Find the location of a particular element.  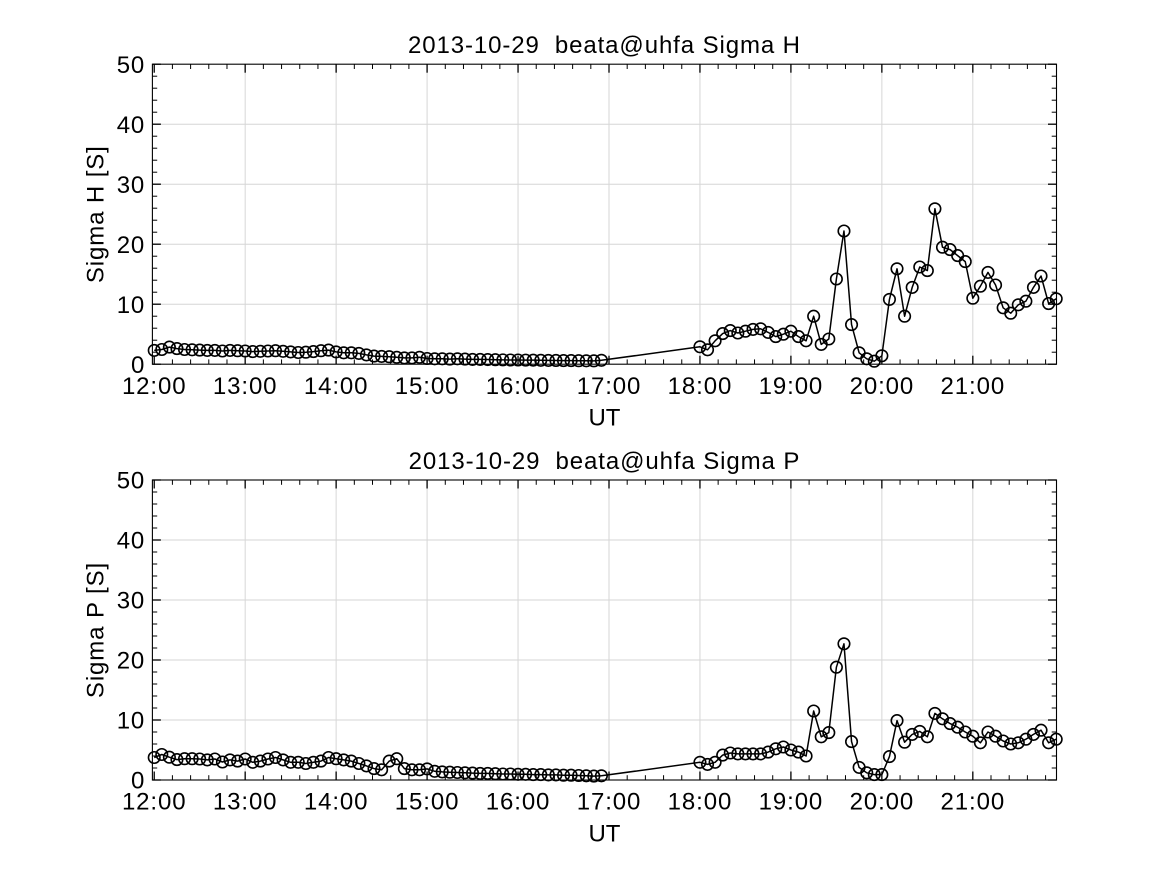

svg-text: 2013-10-29 beata@uhfa Sigma P is located at coordinates (605, 461).